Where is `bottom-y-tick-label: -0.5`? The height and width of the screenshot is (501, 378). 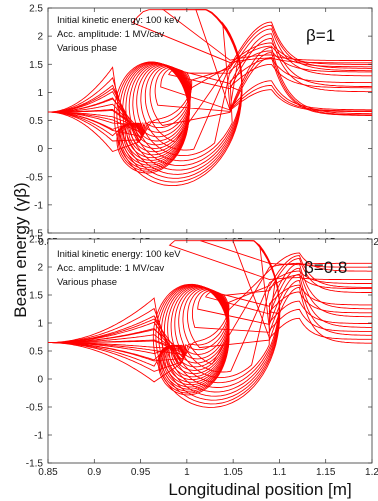
bottom-y-tick-label: -0.5 is located at coordinates (35, 408).